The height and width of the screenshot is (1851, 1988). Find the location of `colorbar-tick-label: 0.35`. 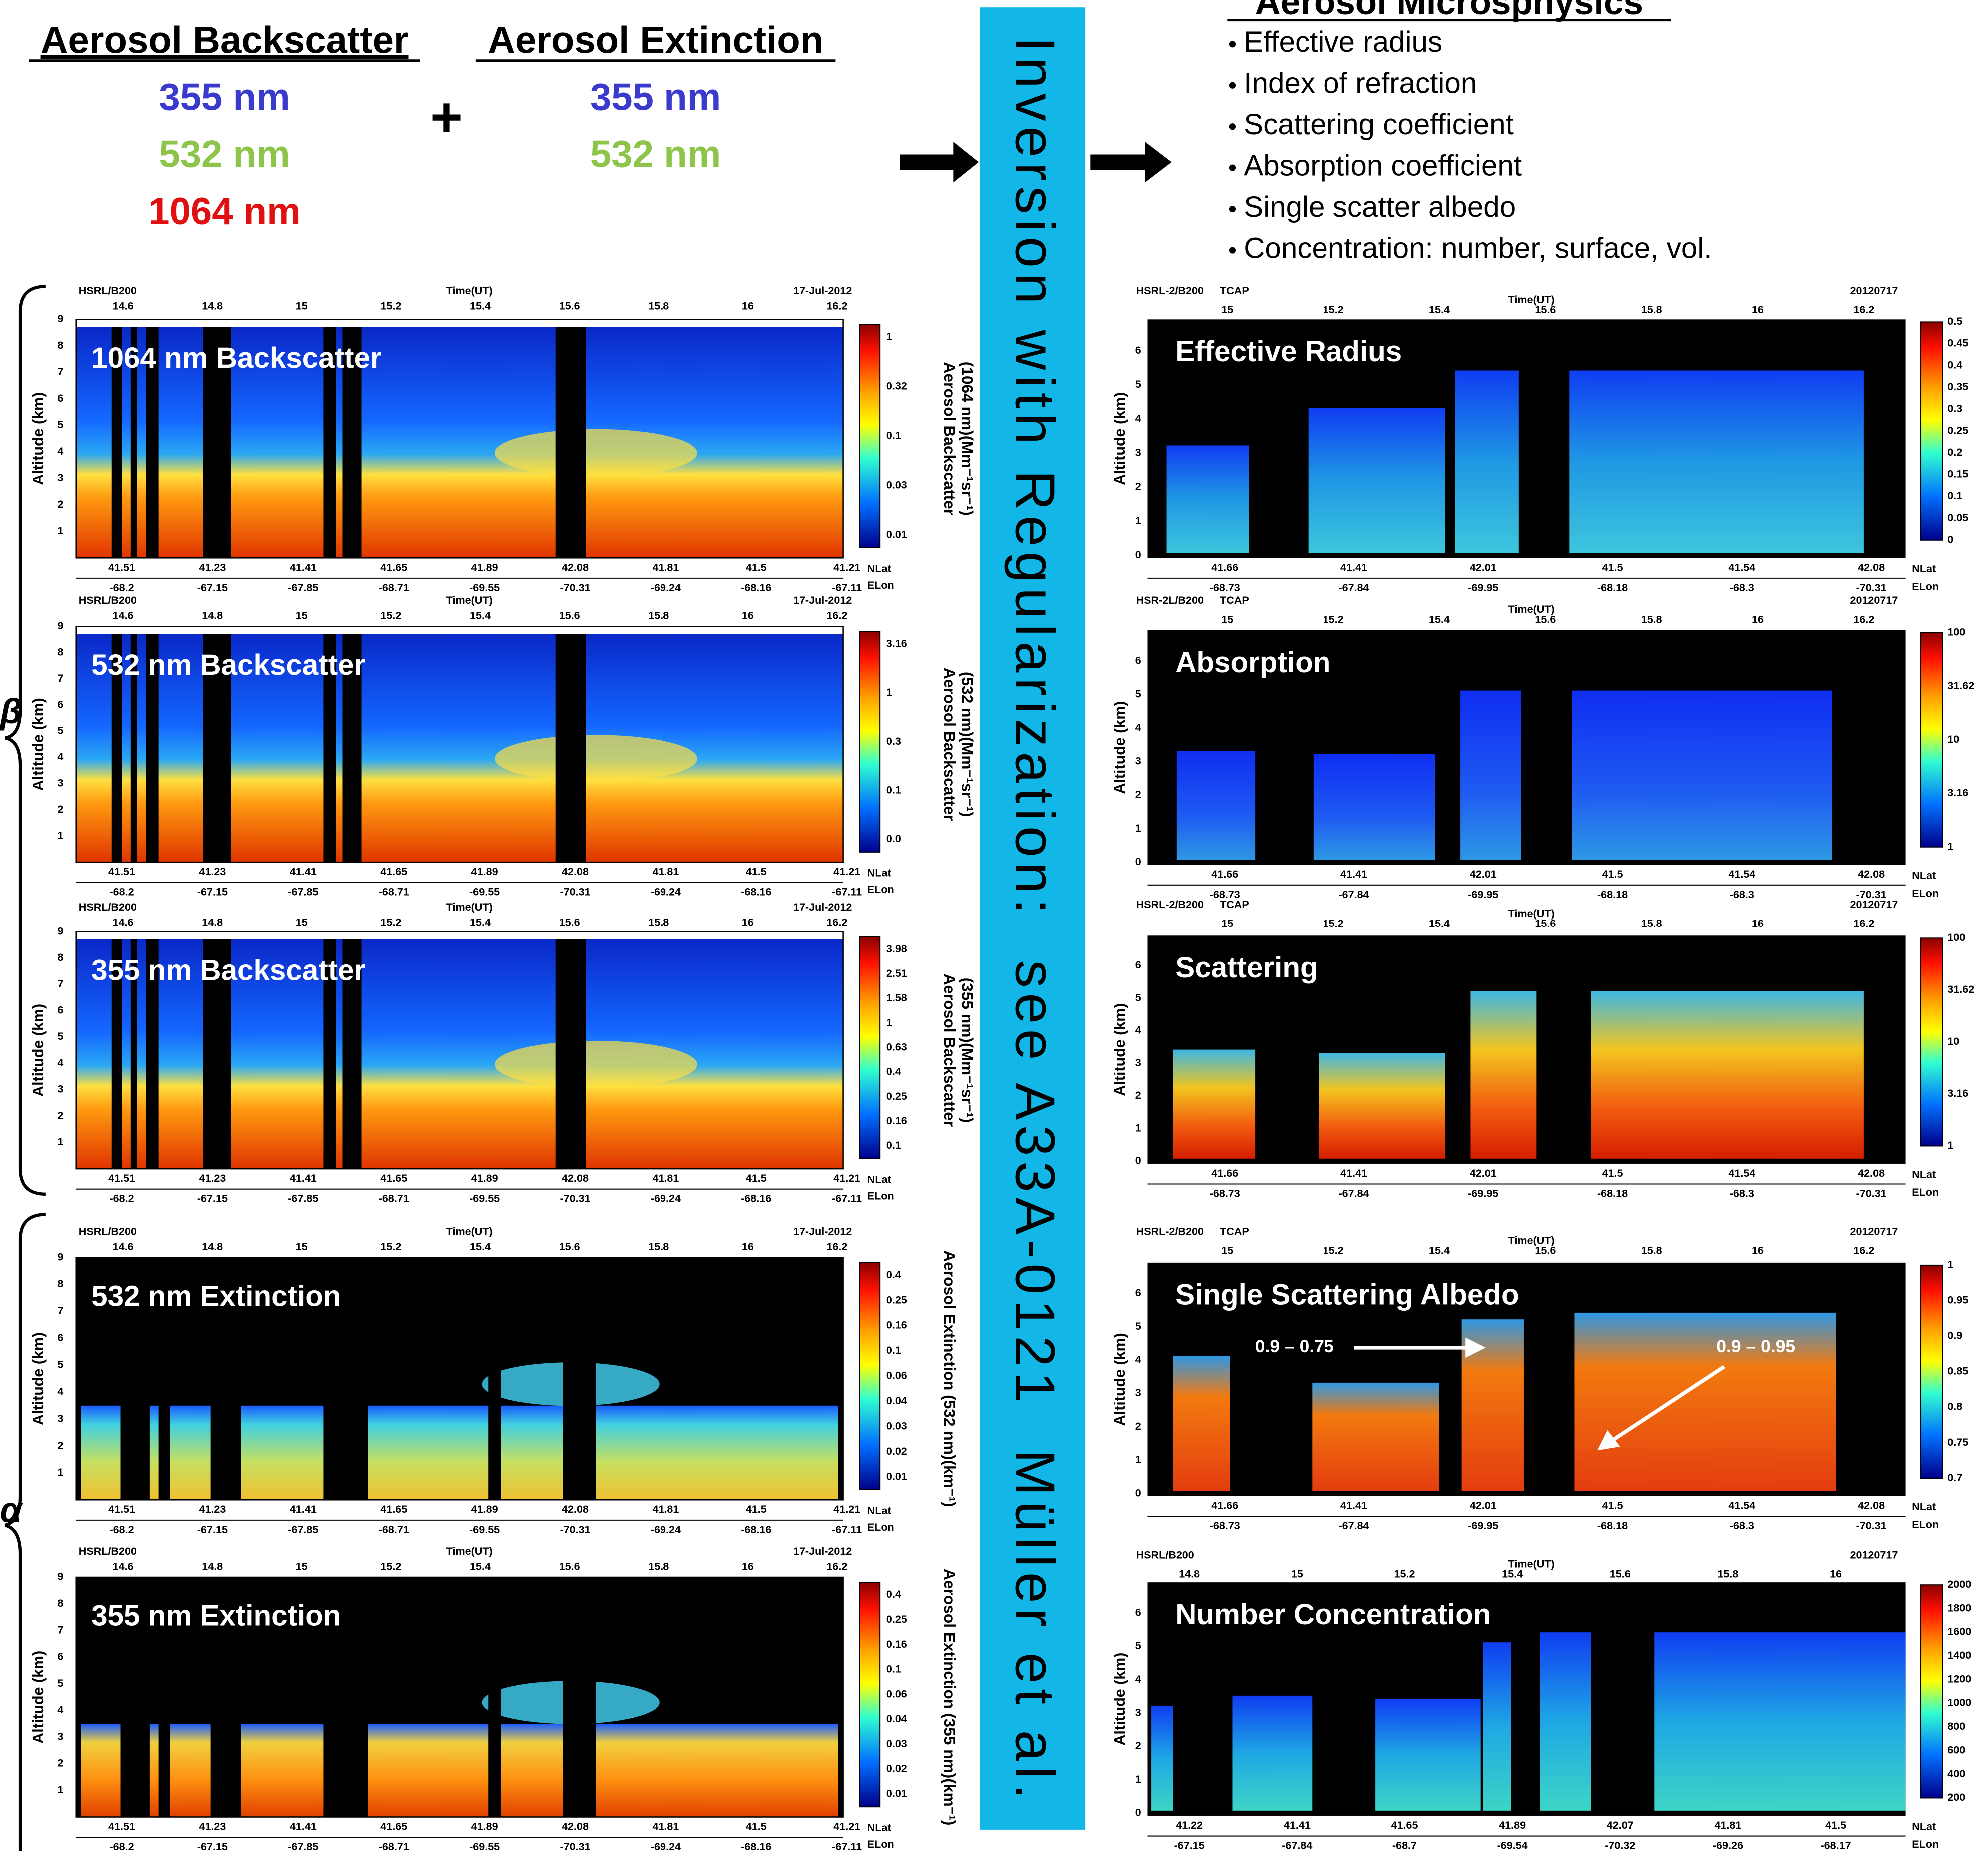

colorbar-tick-label: 0.35 is located at coordinates (1957, 386).